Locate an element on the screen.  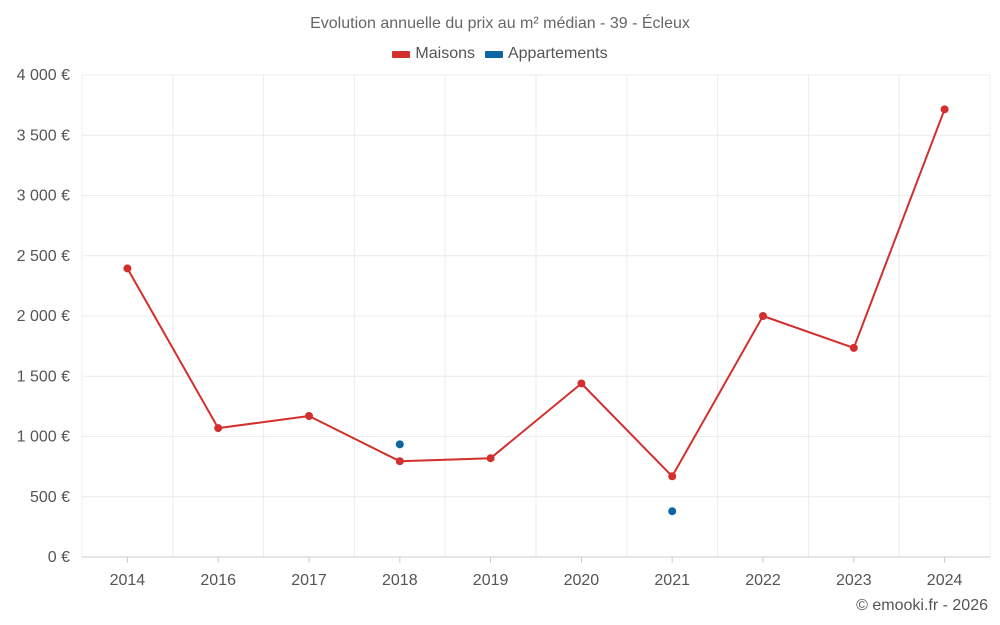
legend-item-appartements: Appartements is located at coordinates (546, 54).